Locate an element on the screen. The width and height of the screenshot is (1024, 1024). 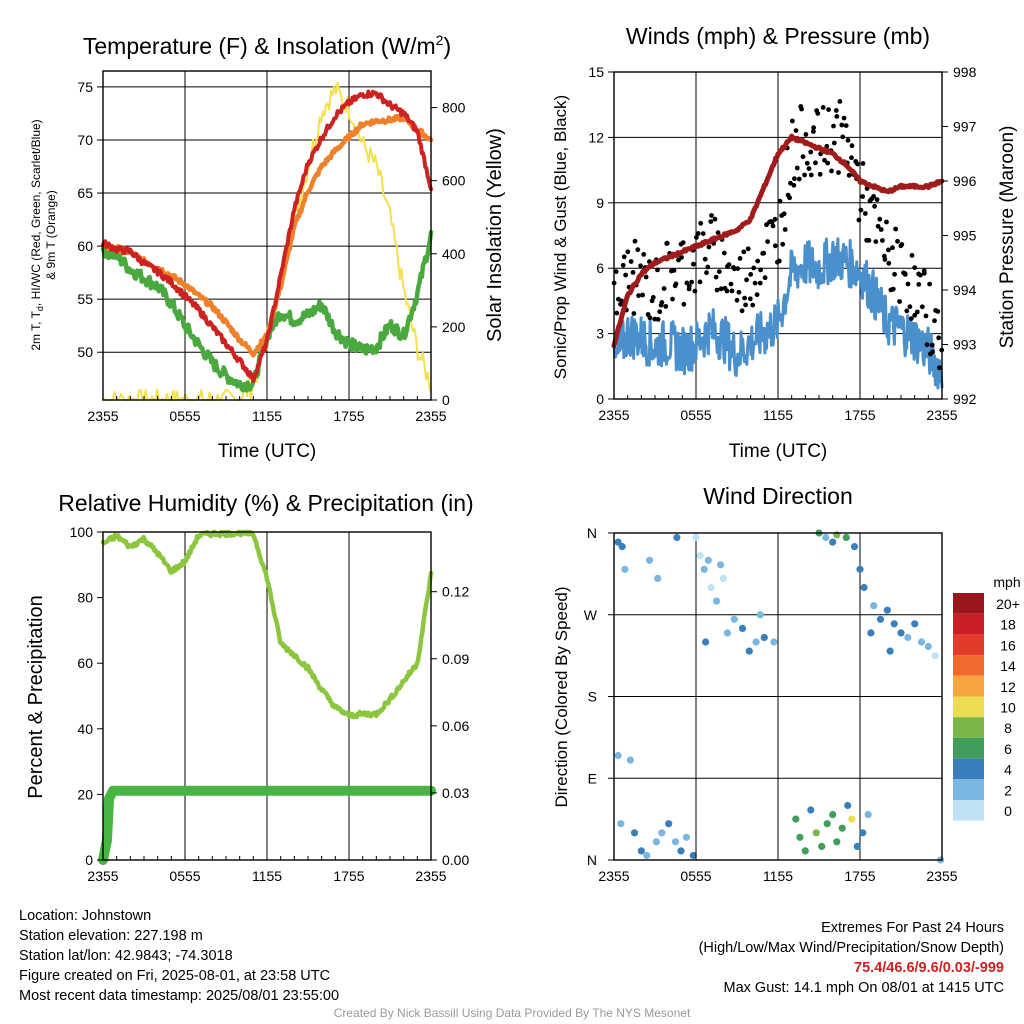
y-tick-label: 9 is located at coordinates (600, 203).